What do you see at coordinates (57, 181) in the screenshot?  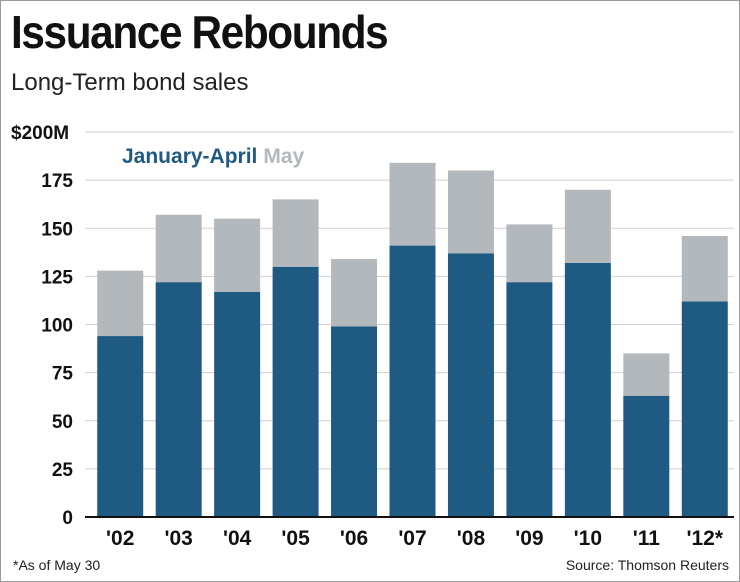 I see `y-tick-label: 175` at bounding box center [57, 181].